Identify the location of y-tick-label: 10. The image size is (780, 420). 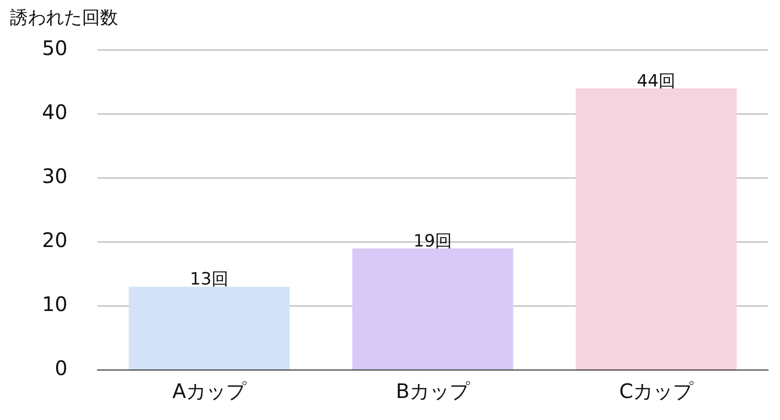
(55, 304).